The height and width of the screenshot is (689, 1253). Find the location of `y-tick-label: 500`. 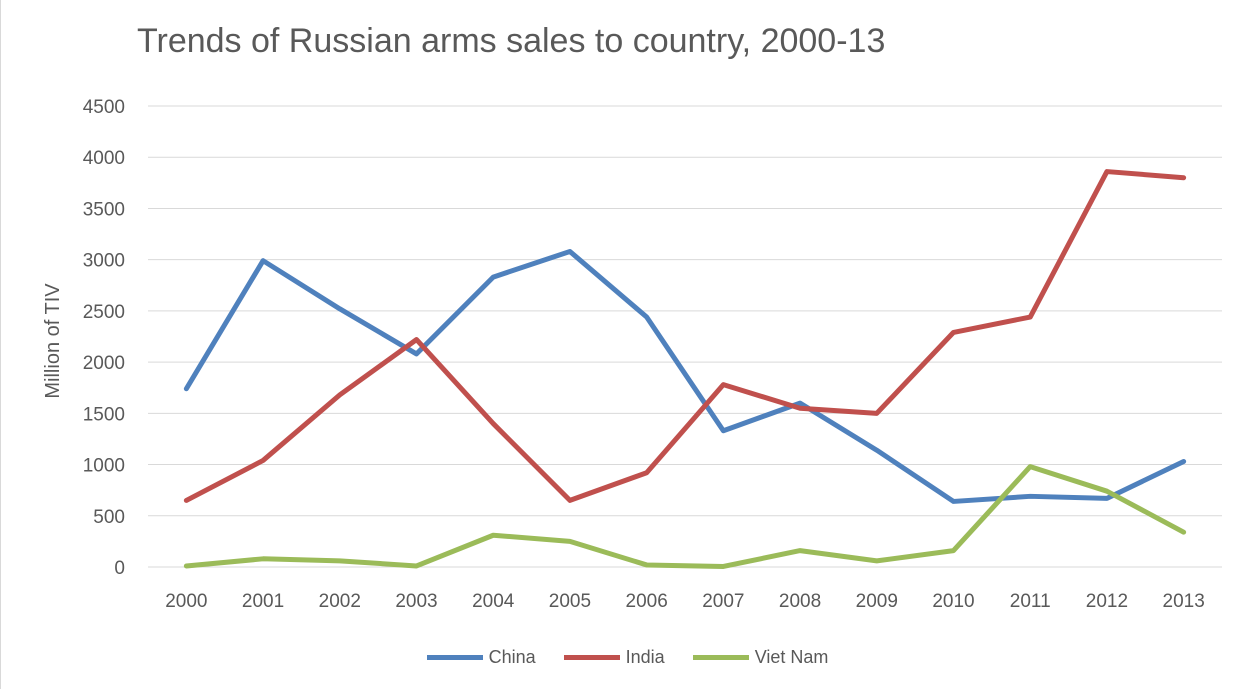

y-tick-label: 500 is located at coordinates (109, 517).